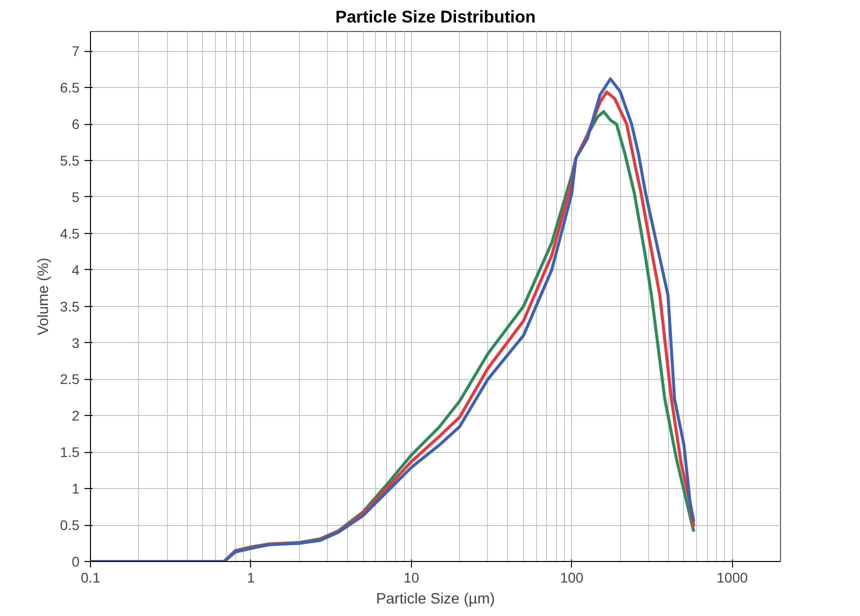 This screenshot has width=860, height=616. I want to click on y-tick-label: 2, so click(76, 416).